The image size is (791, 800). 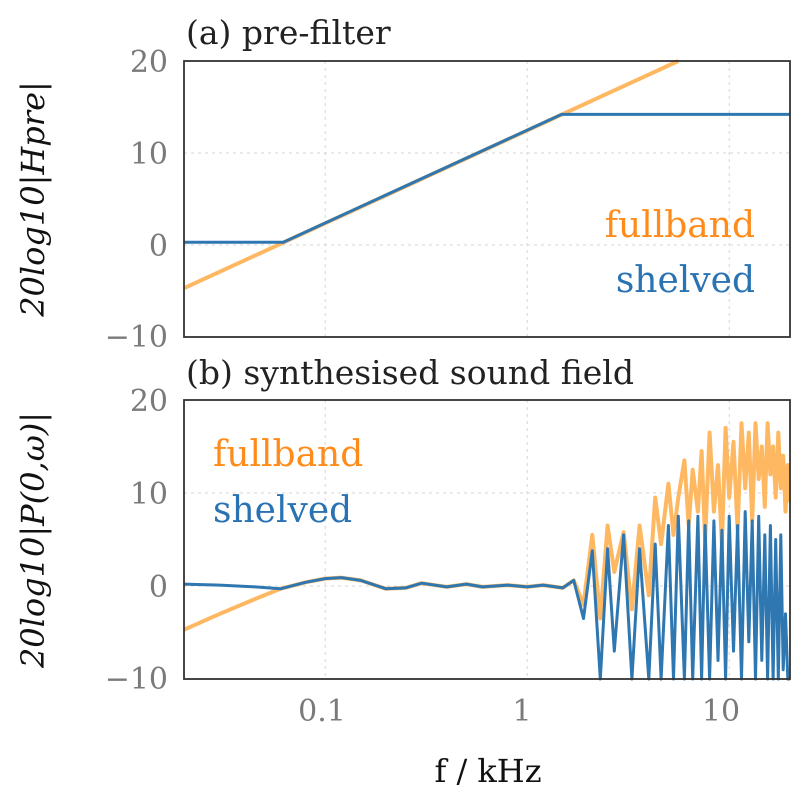 What do you see at coordinates (149, 494) in the screenshot?
I see `panel-b-ytick-label: 10` at bounding box center [149, 494].